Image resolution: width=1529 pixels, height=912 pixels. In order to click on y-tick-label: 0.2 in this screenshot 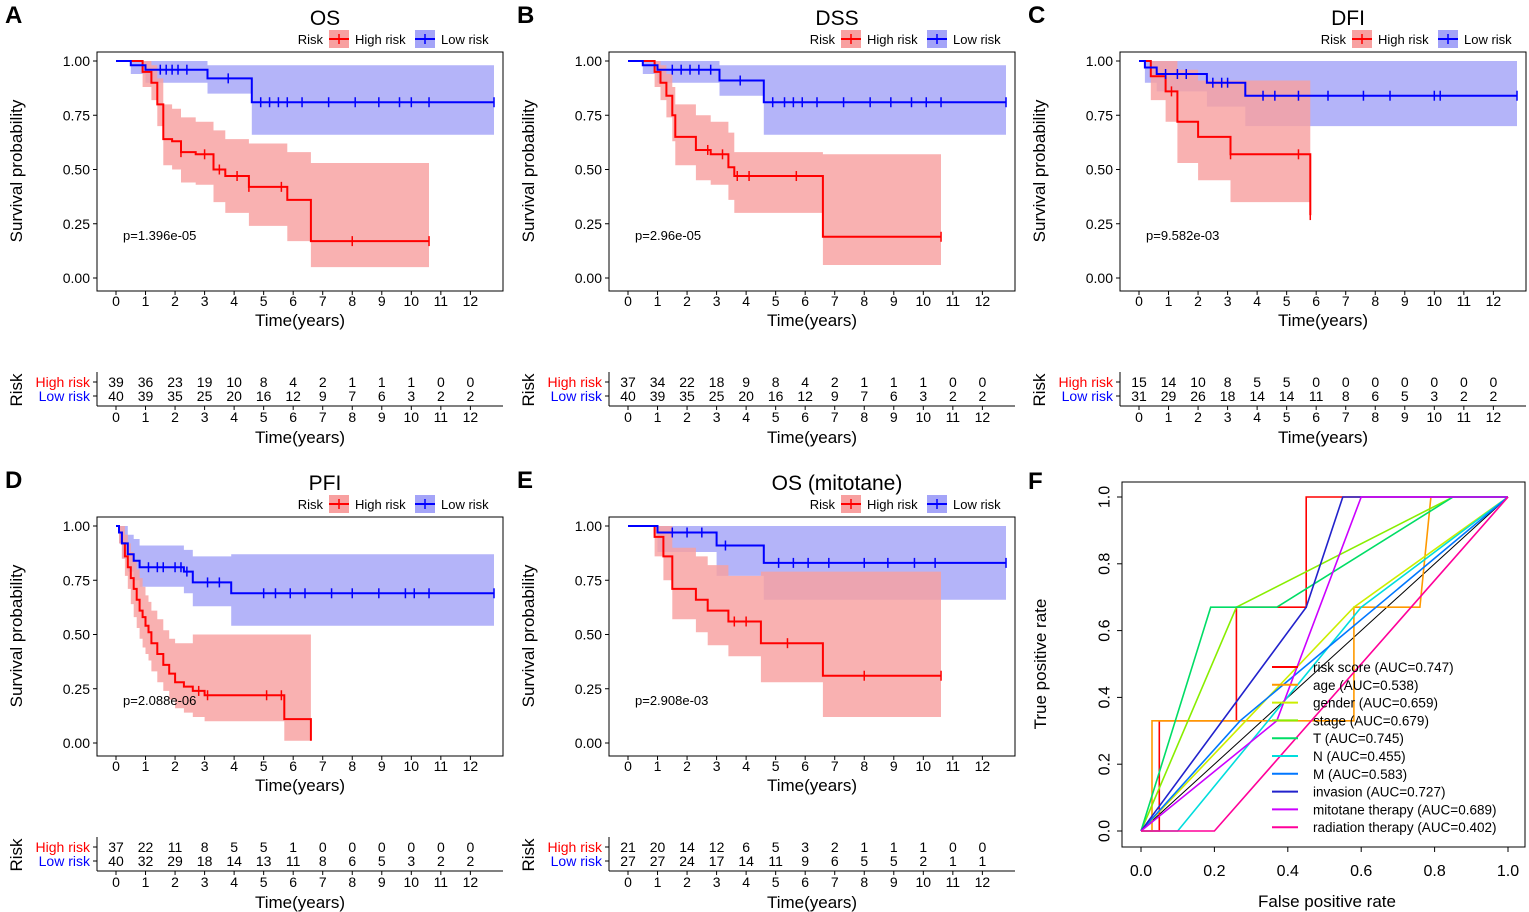, I will do `click(1105, 764)`.